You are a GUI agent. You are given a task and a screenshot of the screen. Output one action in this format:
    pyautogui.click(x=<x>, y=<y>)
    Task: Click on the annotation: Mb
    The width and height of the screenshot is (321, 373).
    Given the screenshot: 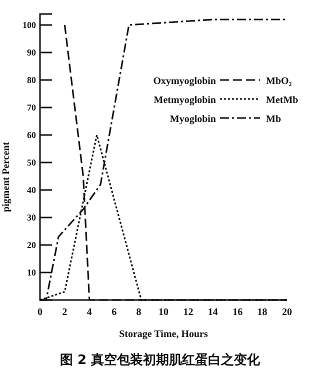 What is the action you would take?
    pyautogui.click(x=274, y=119)
    